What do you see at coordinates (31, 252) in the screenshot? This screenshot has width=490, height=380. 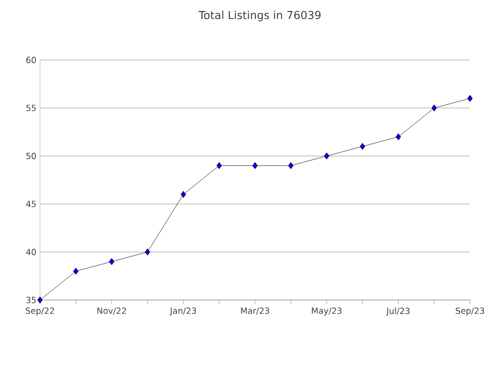 I see `y-tick-label: 40` at bounding box center [31, 252].